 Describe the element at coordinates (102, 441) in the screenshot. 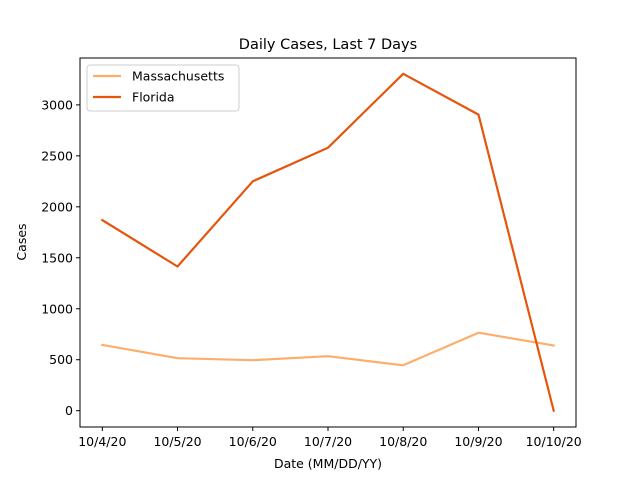

I see `x-tick-label: 10/4/20` at that location.